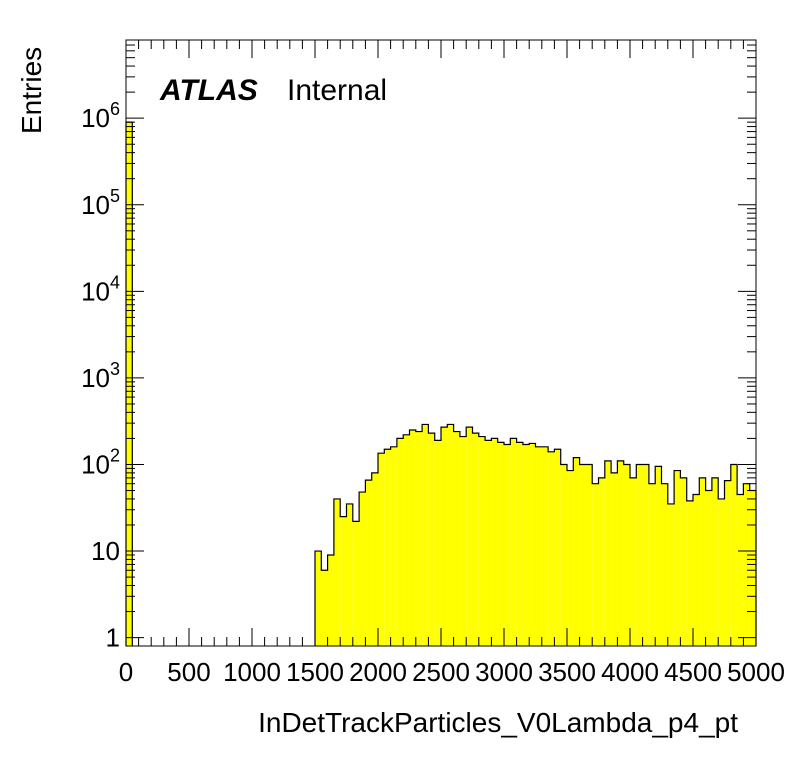  Describe the element at coordinates (105, 551) in the screenshot. I see `y-tick-label: 10` at that location.